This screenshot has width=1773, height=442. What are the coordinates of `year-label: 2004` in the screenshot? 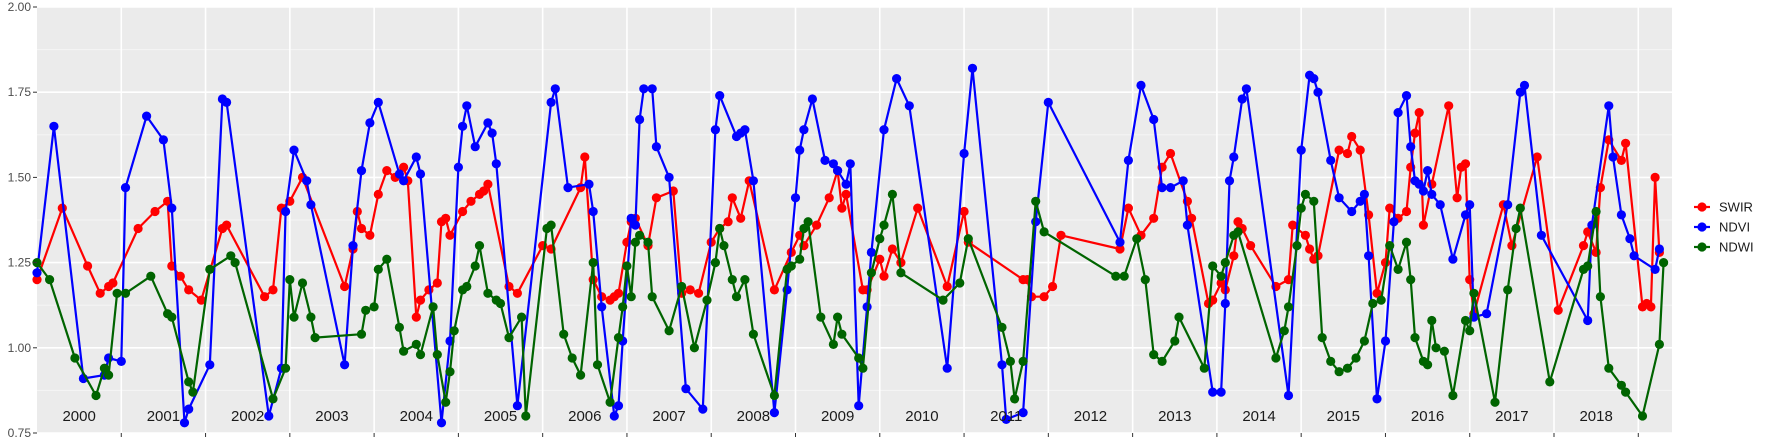 It's located at (416, 416).